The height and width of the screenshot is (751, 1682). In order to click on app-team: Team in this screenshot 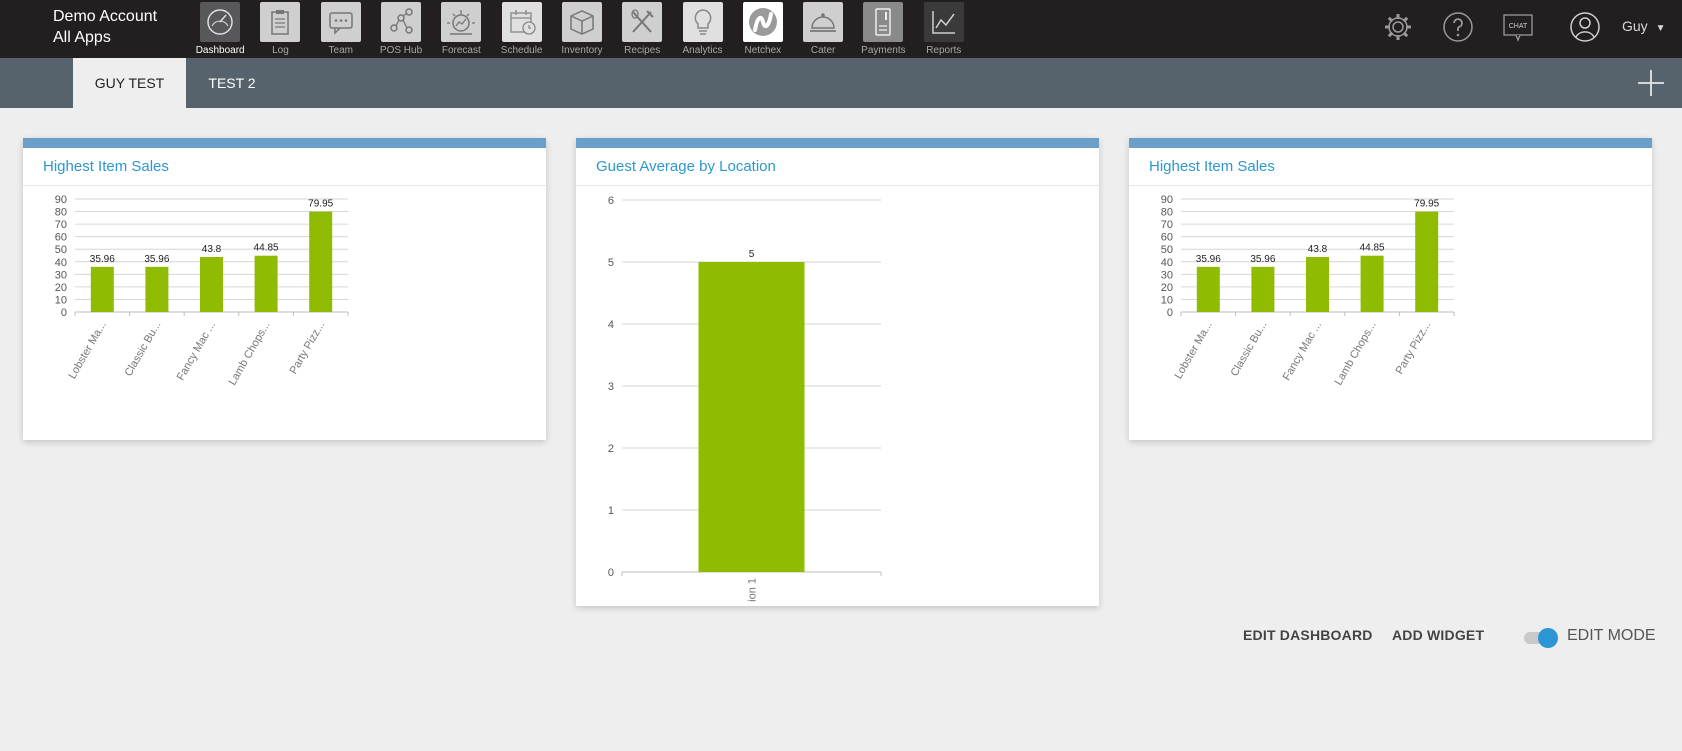, I will do `click(341, 29)`.